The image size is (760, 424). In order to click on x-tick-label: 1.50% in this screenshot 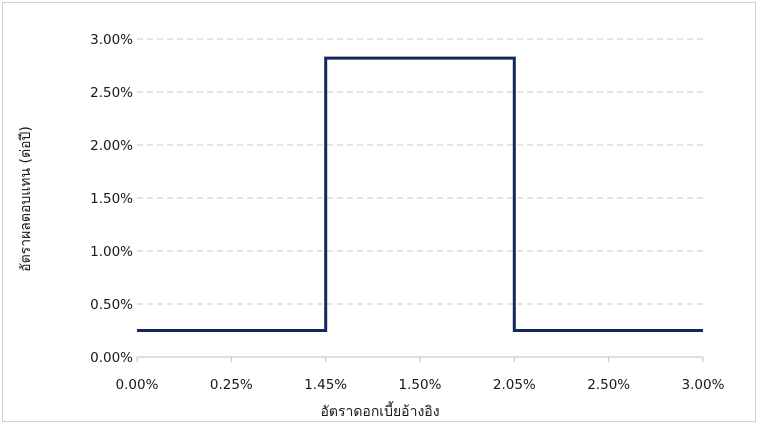, I will do `click(420, 385)`.